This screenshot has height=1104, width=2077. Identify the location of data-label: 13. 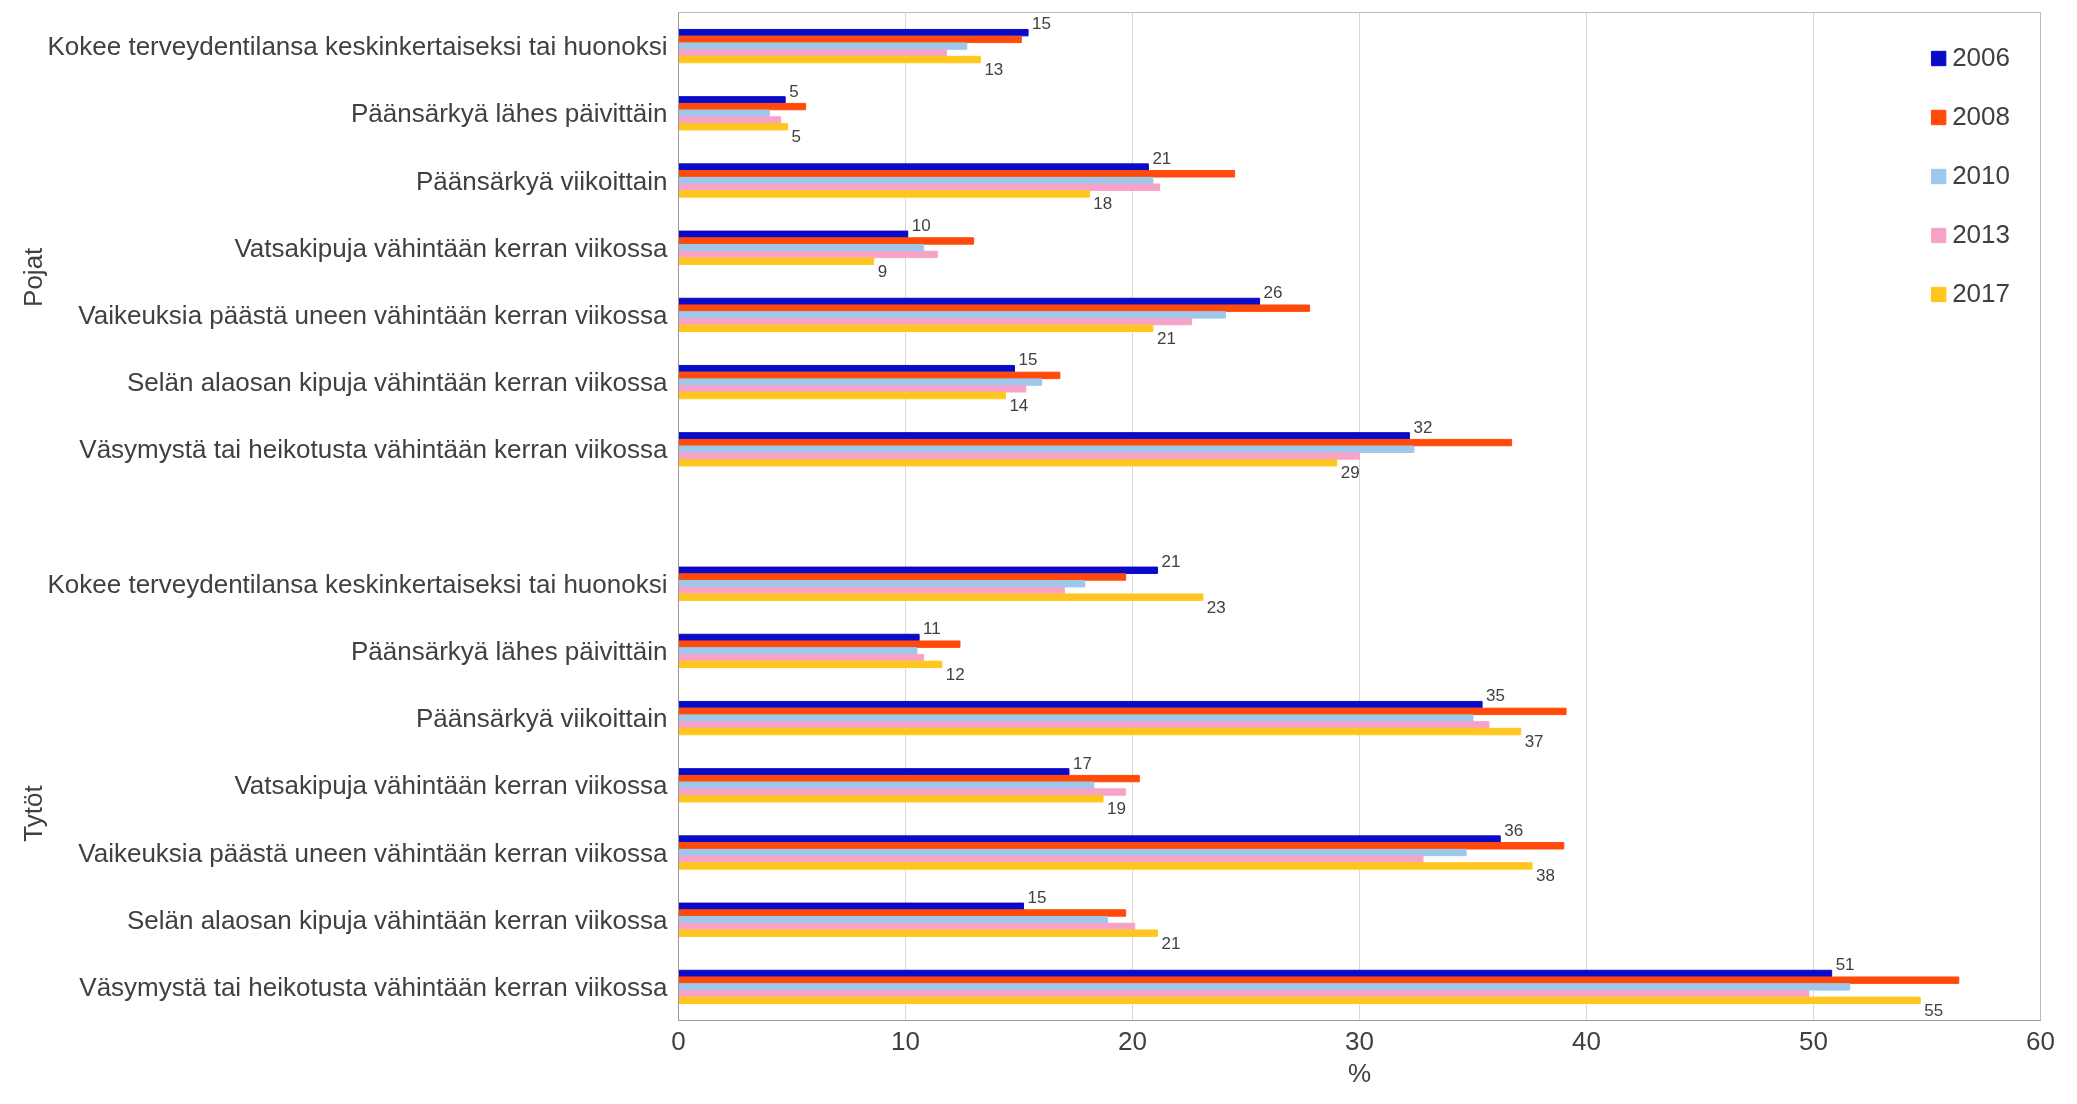
(994, 69).